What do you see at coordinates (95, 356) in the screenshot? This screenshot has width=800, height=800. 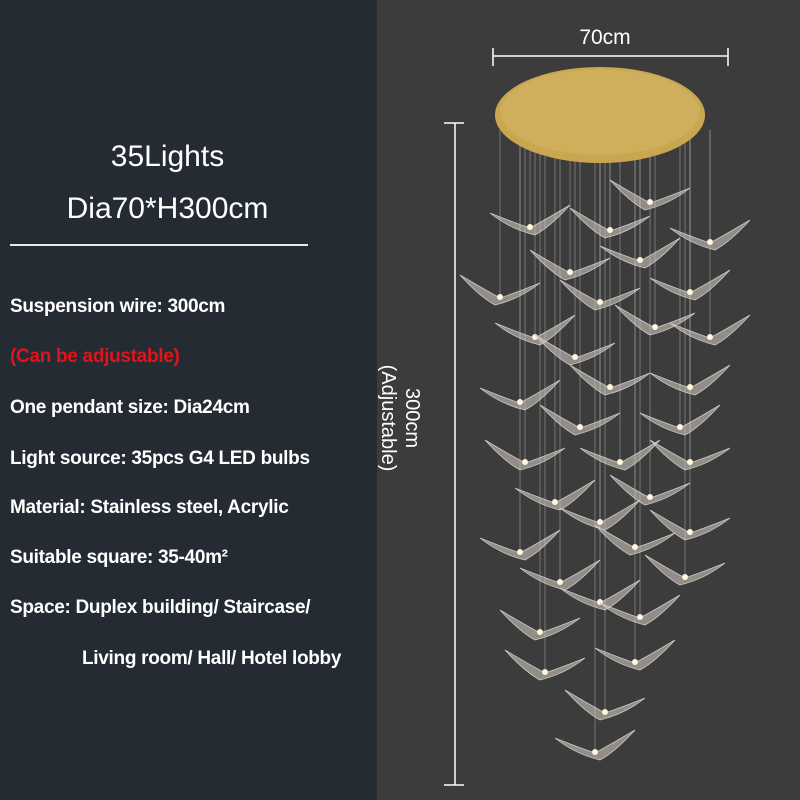 I see `spec-adjustable-note: (Can be adjustable)` at bounding box center [95, 356].